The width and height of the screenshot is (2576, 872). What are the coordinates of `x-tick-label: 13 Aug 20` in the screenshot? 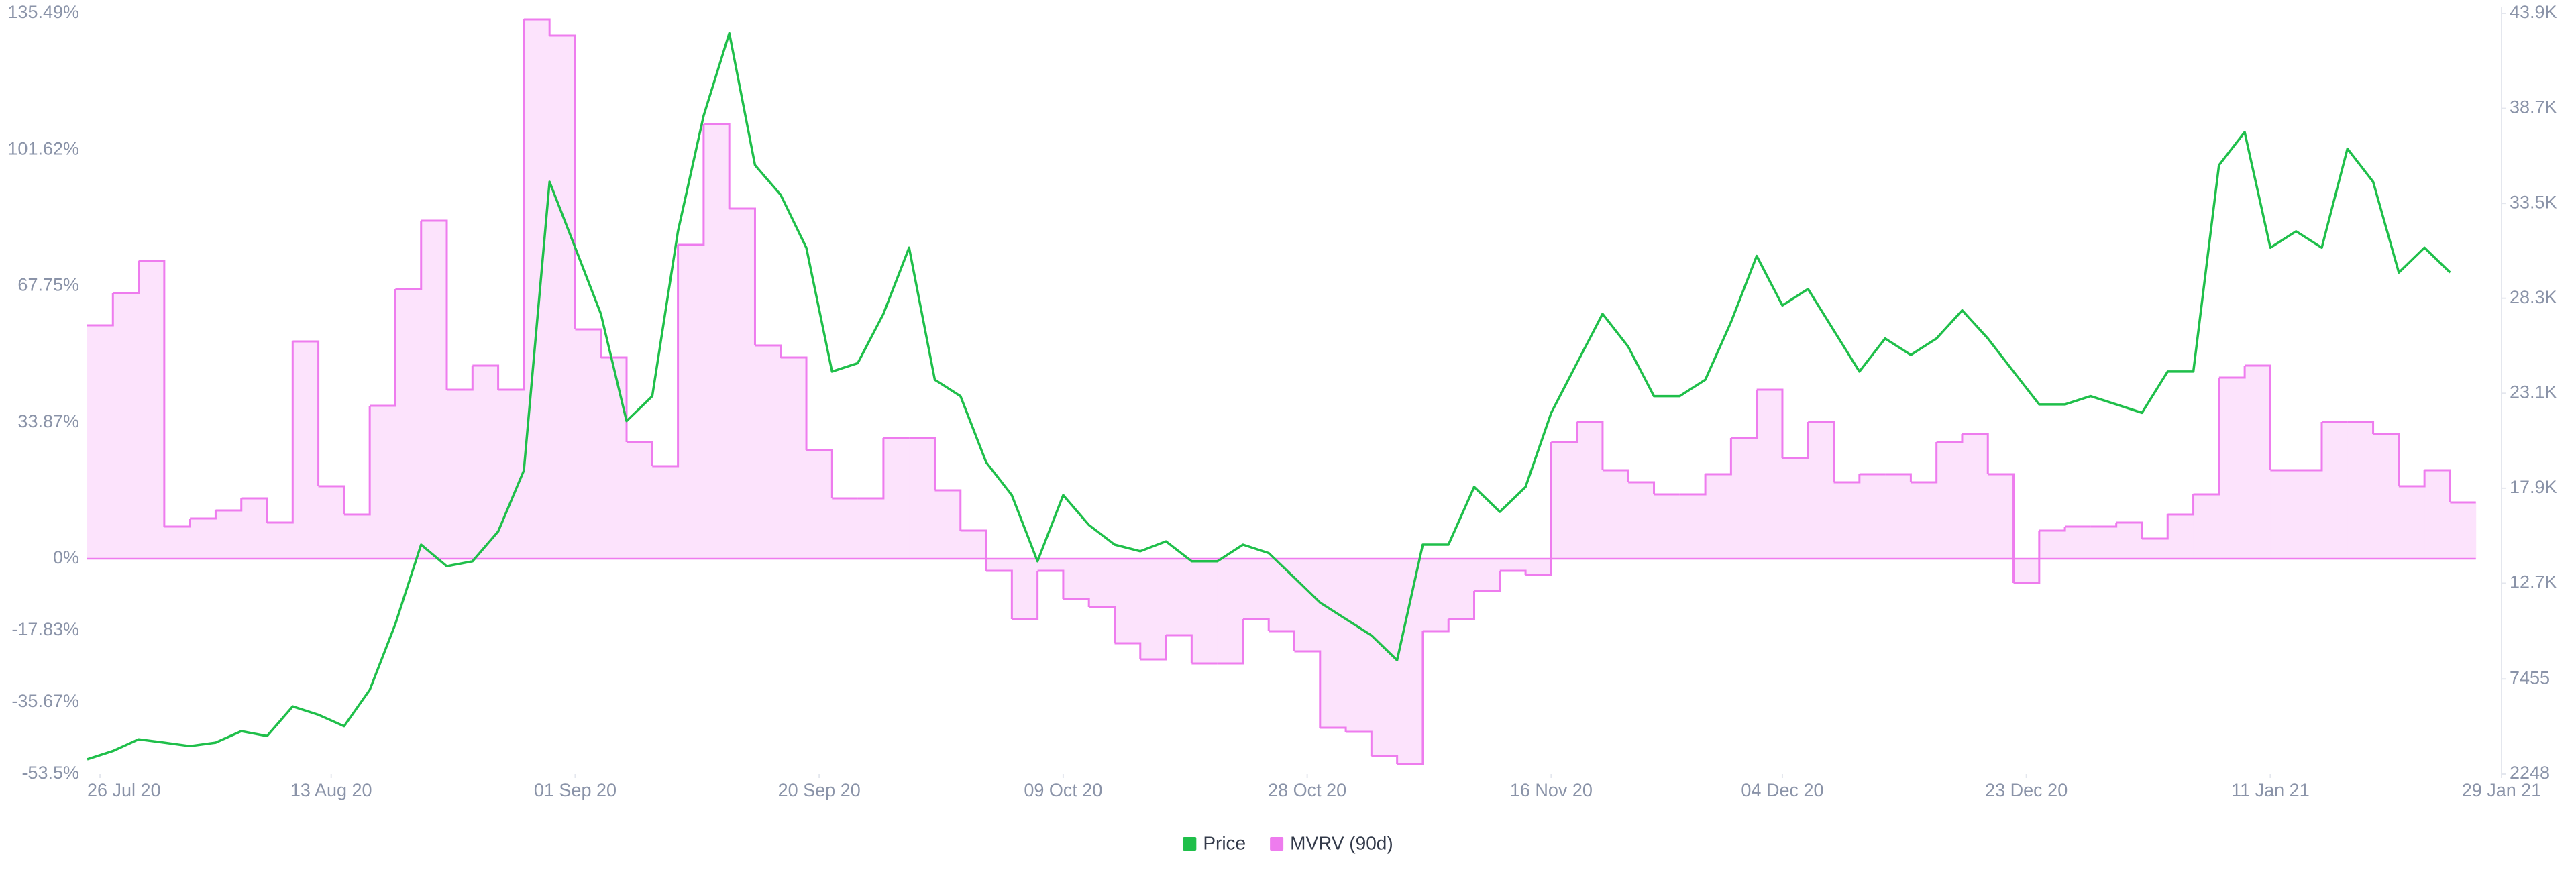 It's located at (331, 790).